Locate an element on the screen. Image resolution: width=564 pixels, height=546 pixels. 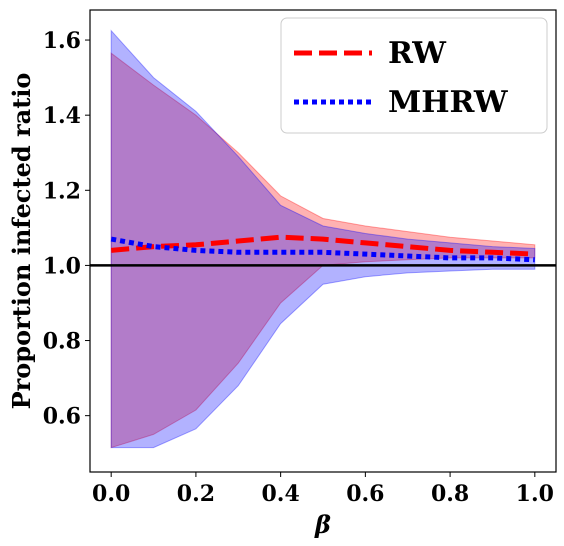
y-tick-label: 1.6 is located at coordinates (62, 41).